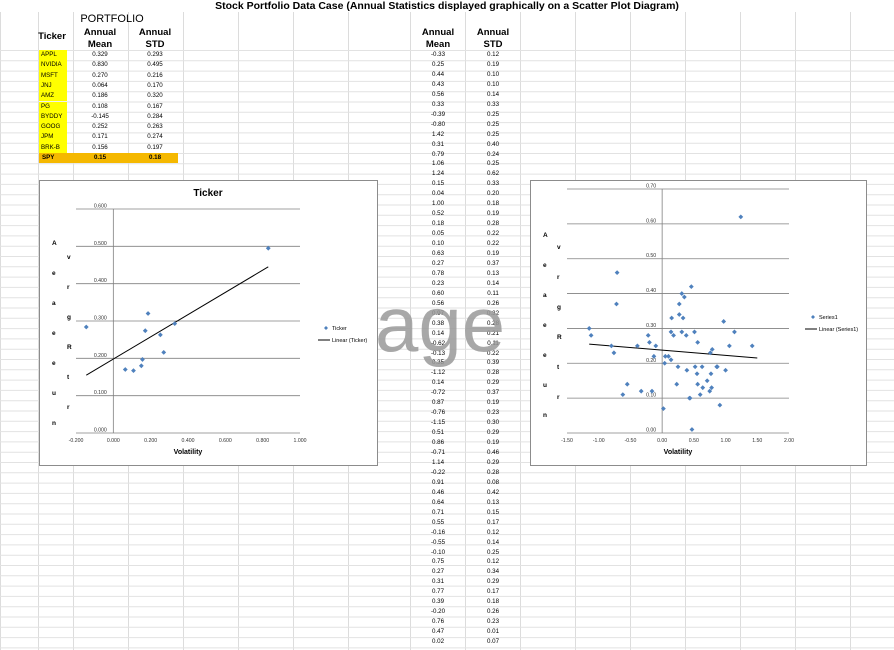 This screenshot has height=650, width=894. I want to click on rand-mean-cell: 0.75, so click(438, 562).